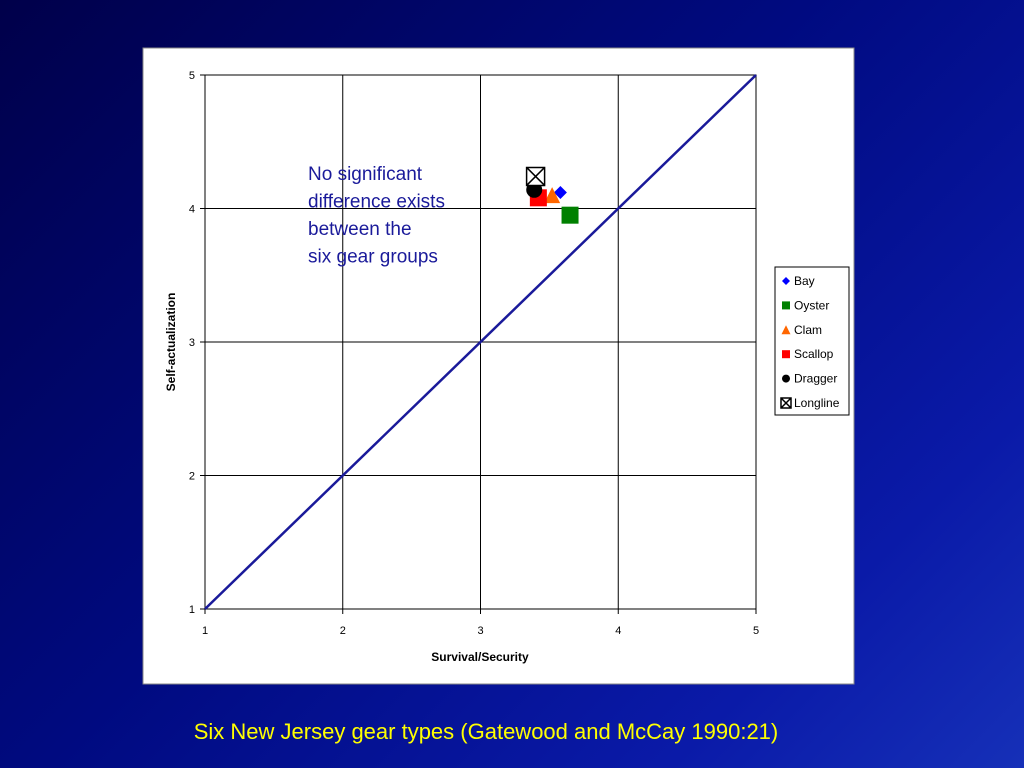  What do you see at coordinates (343, 631) in the screenshot?
I see `x-tick-label: 2` at bounding box center [343, 631].